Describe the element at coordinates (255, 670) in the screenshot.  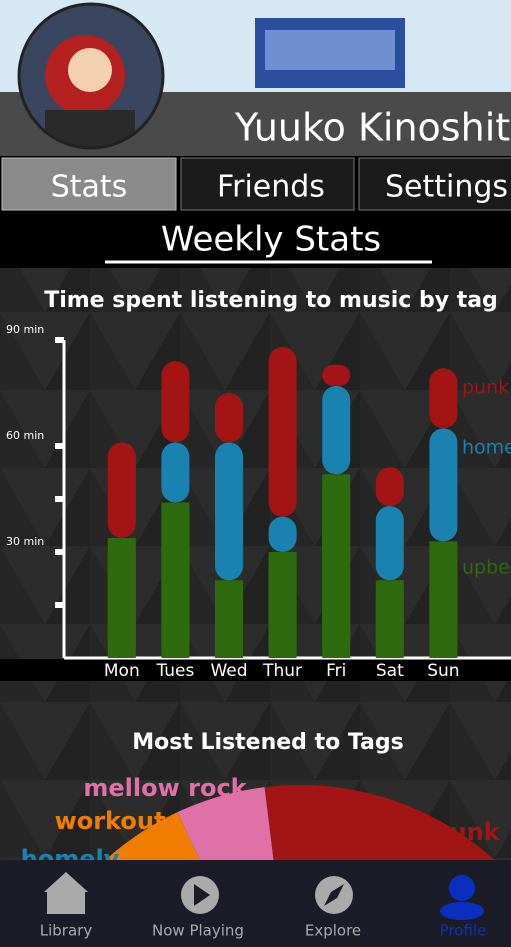
I see `x-label-band` at that location.